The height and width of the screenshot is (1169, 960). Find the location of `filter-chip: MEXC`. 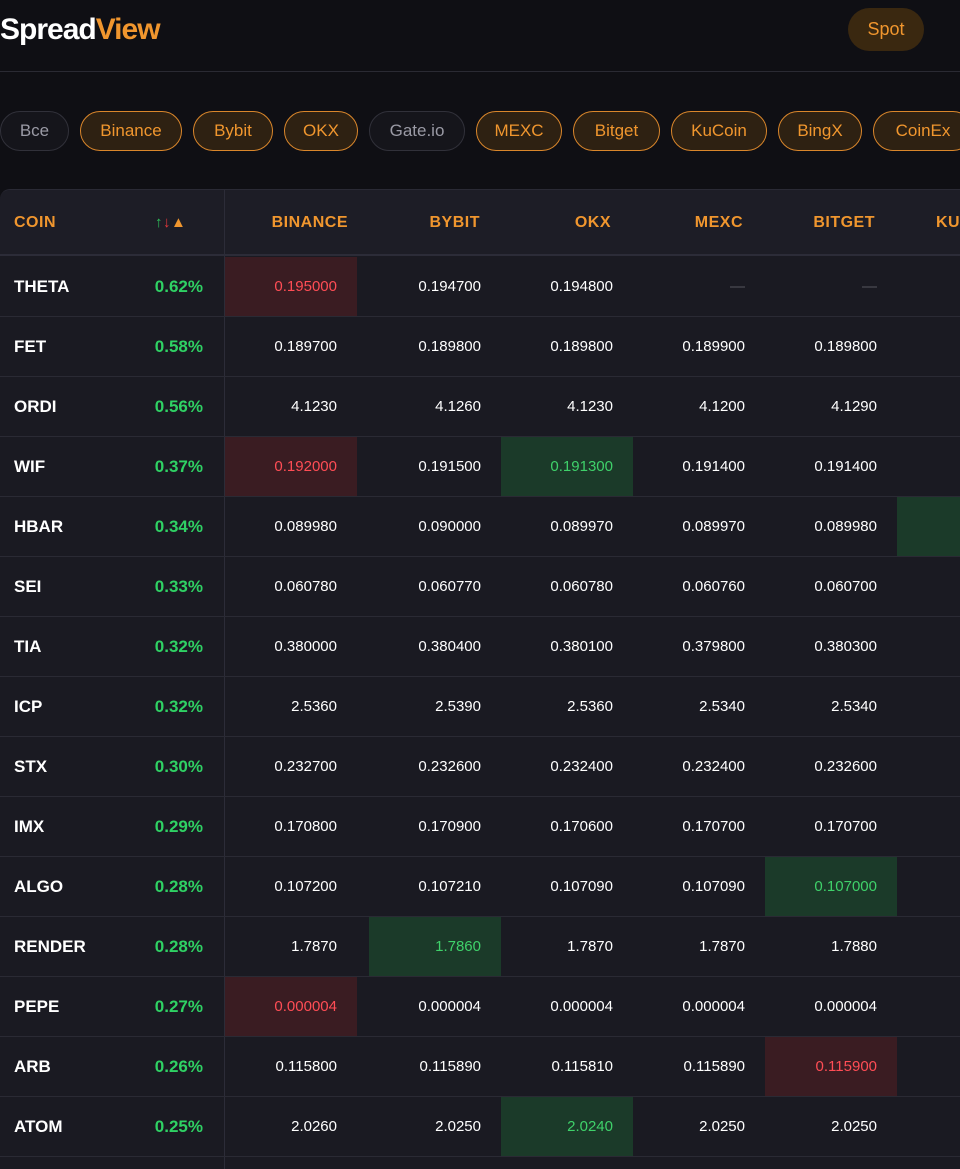

filter-chip: MEXC is located at coordinates (519, 131).